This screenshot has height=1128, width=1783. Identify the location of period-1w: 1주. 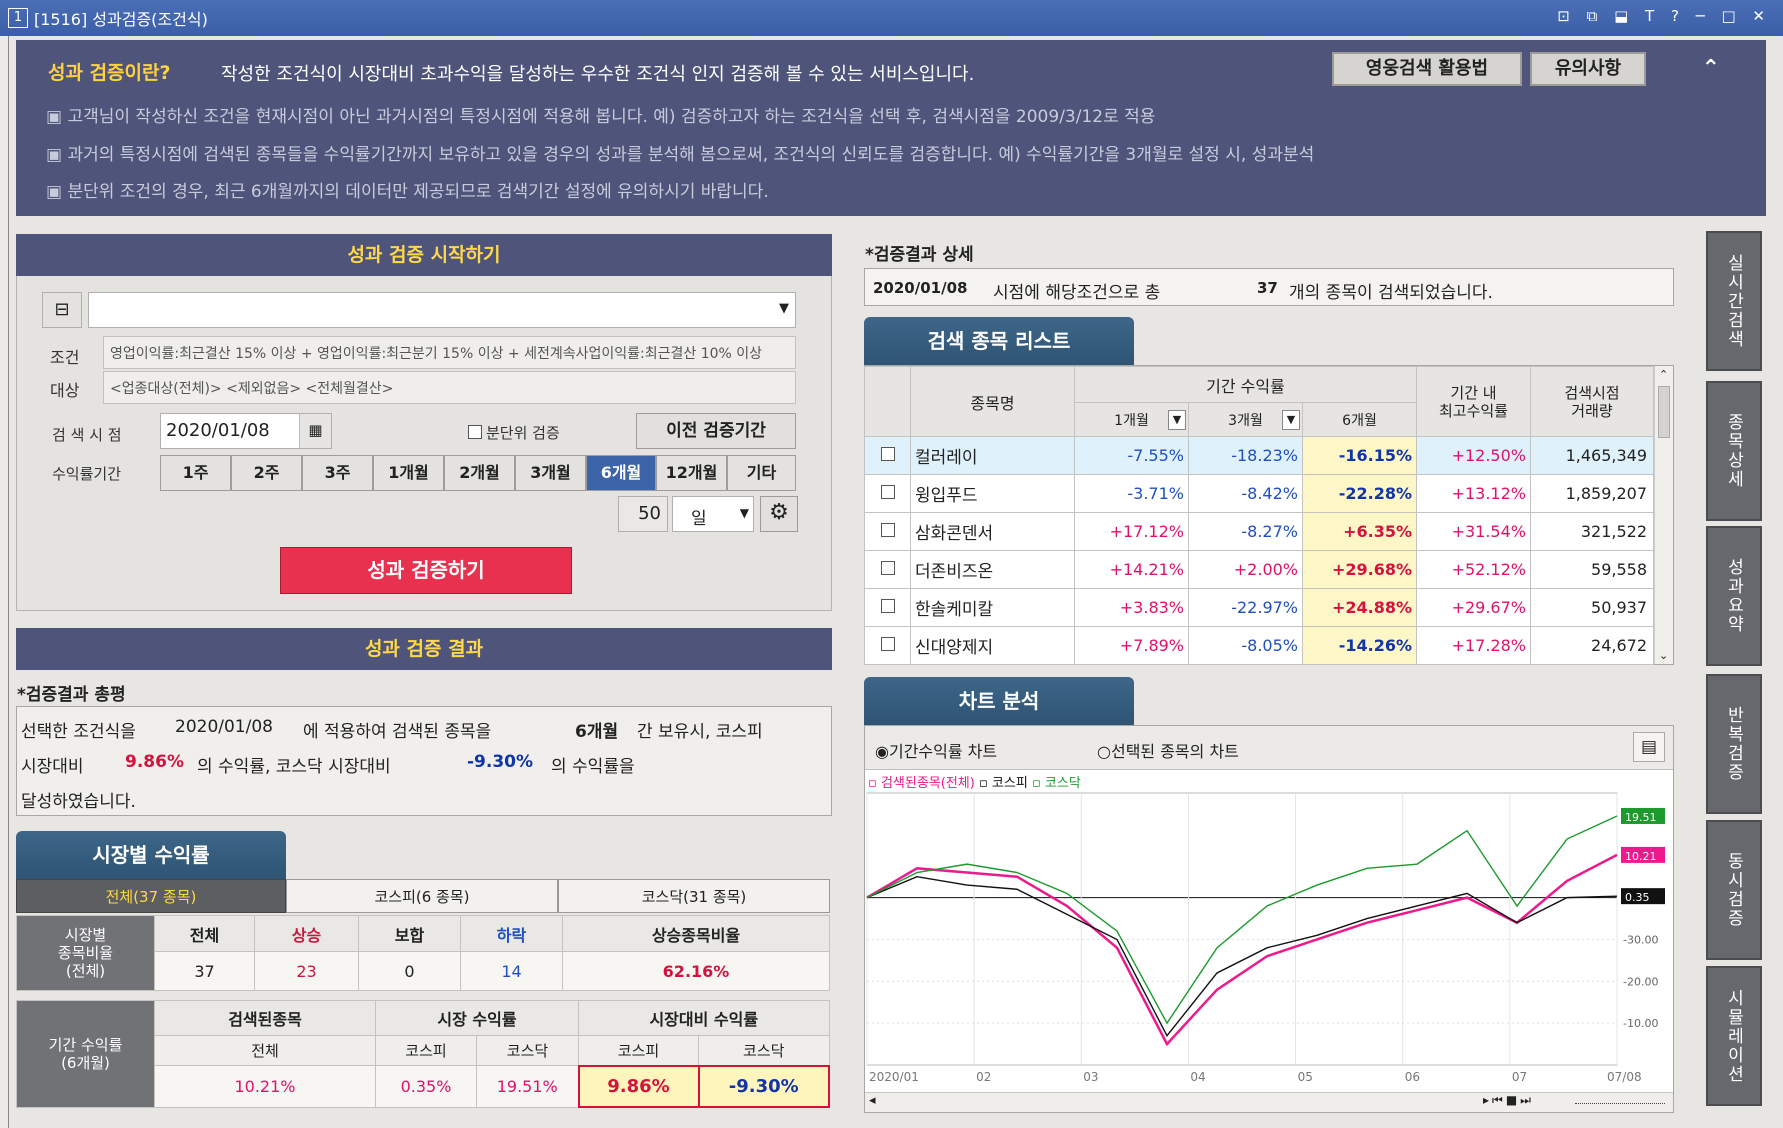
(195, 473).